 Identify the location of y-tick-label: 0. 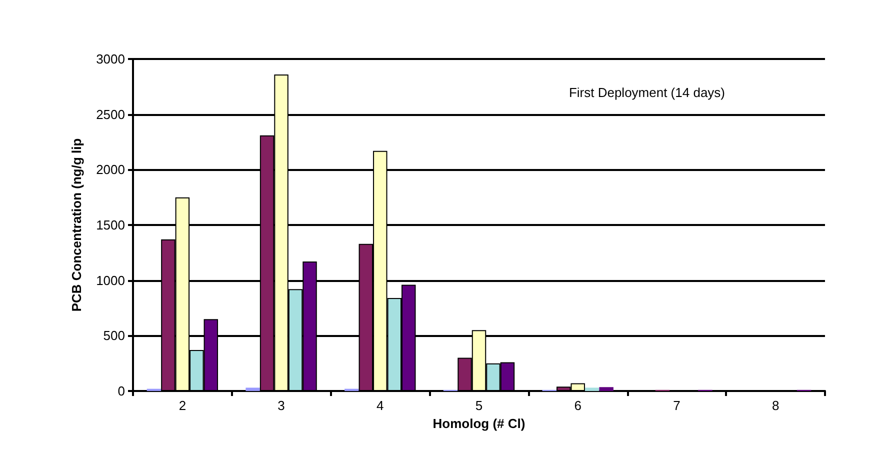
(121, 391).